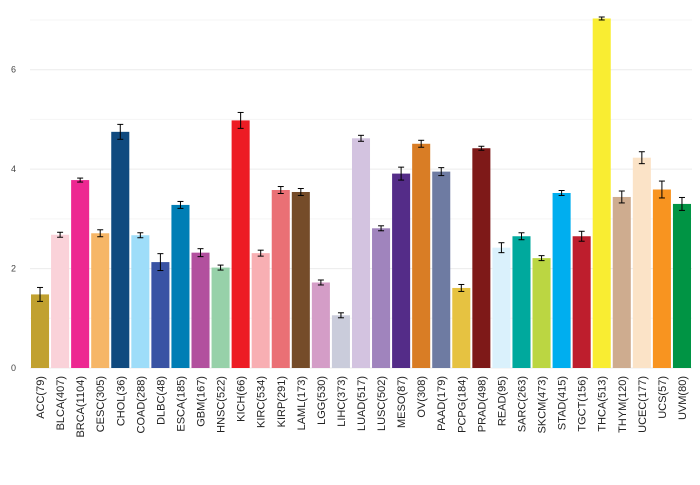  Describe the element at coordinates (663, 397) in the screenshot. I see `x-tick-label: UCS(57)` at that location.